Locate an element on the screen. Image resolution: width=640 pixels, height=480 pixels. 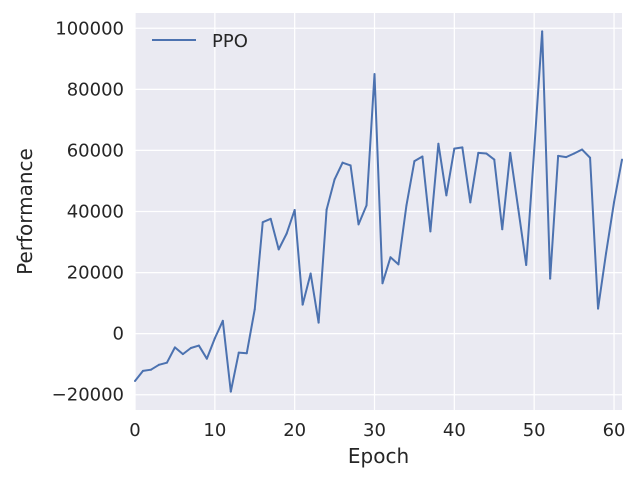
x-tick-label: 10 is located at coordinates (214, 430).